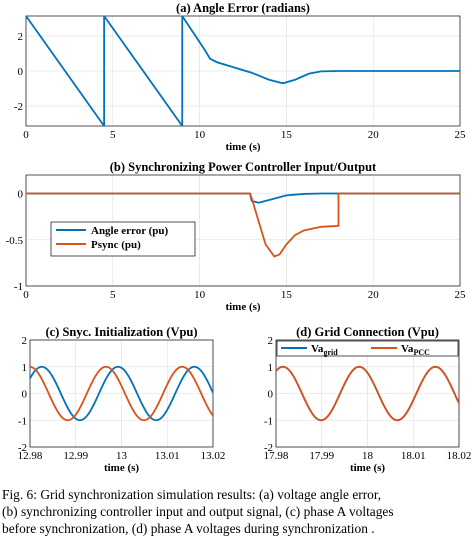  What do you see at coordinates (368, 456) in the screenshot?
I see `x-tick-label: 18` at bounding box center [368, 456].